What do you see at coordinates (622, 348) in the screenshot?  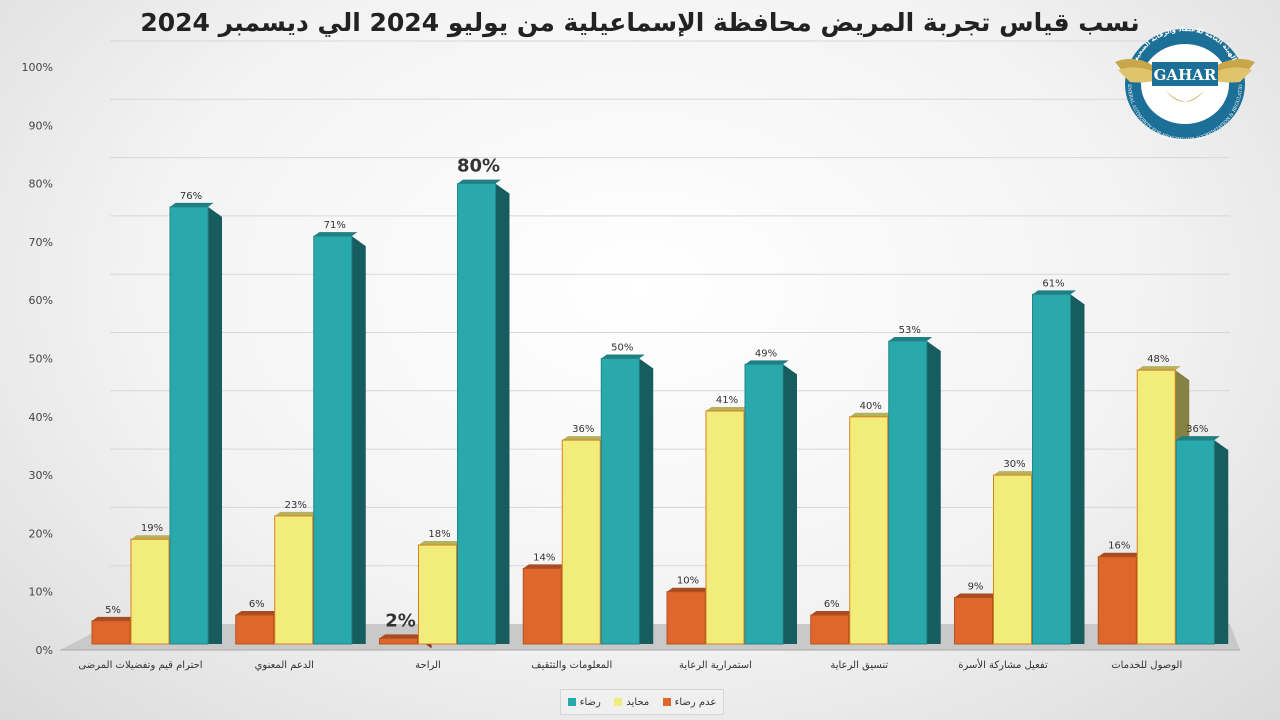 I see `data-label: 50%` at bounding box center [622, 348].